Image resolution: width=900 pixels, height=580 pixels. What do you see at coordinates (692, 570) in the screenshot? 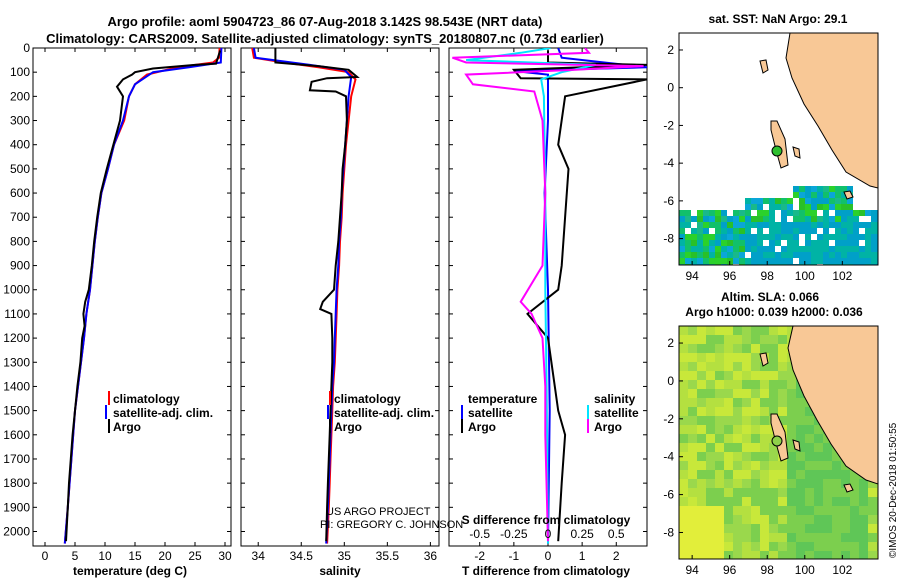
I see `map-lon-label: 94` at bounding box center [692, 570].